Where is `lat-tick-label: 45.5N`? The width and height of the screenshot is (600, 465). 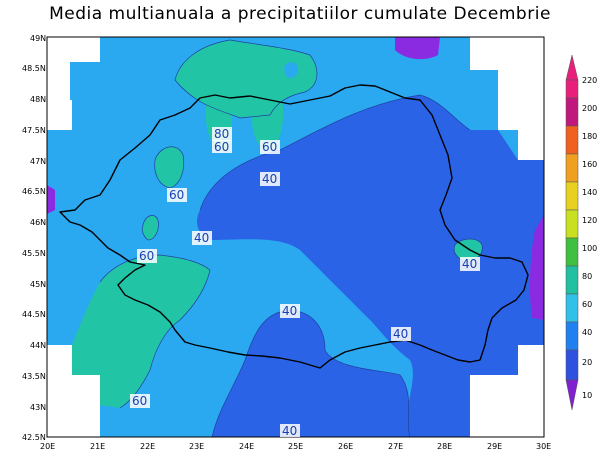
lat-tick-label: 45.5N is located at coordinates (34, 253).